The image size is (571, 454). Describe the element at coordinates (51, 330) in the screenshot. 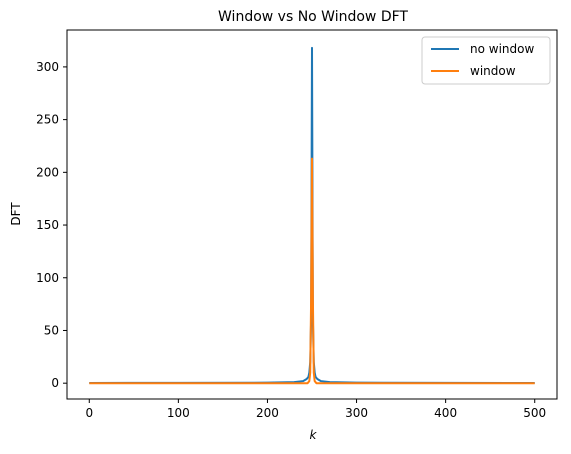

I see `y-tick-label: 50` at that location.